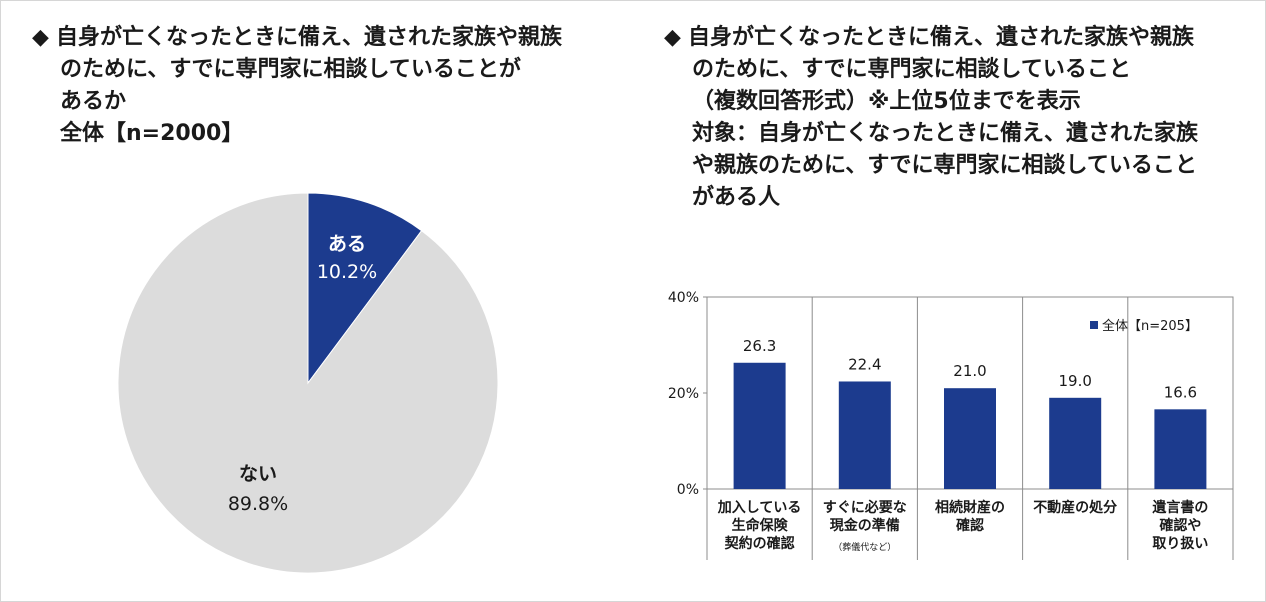 The width and height of the screenshot is (1266, 602). I want to click on pie-title-line: あるか, so click(93, 101).